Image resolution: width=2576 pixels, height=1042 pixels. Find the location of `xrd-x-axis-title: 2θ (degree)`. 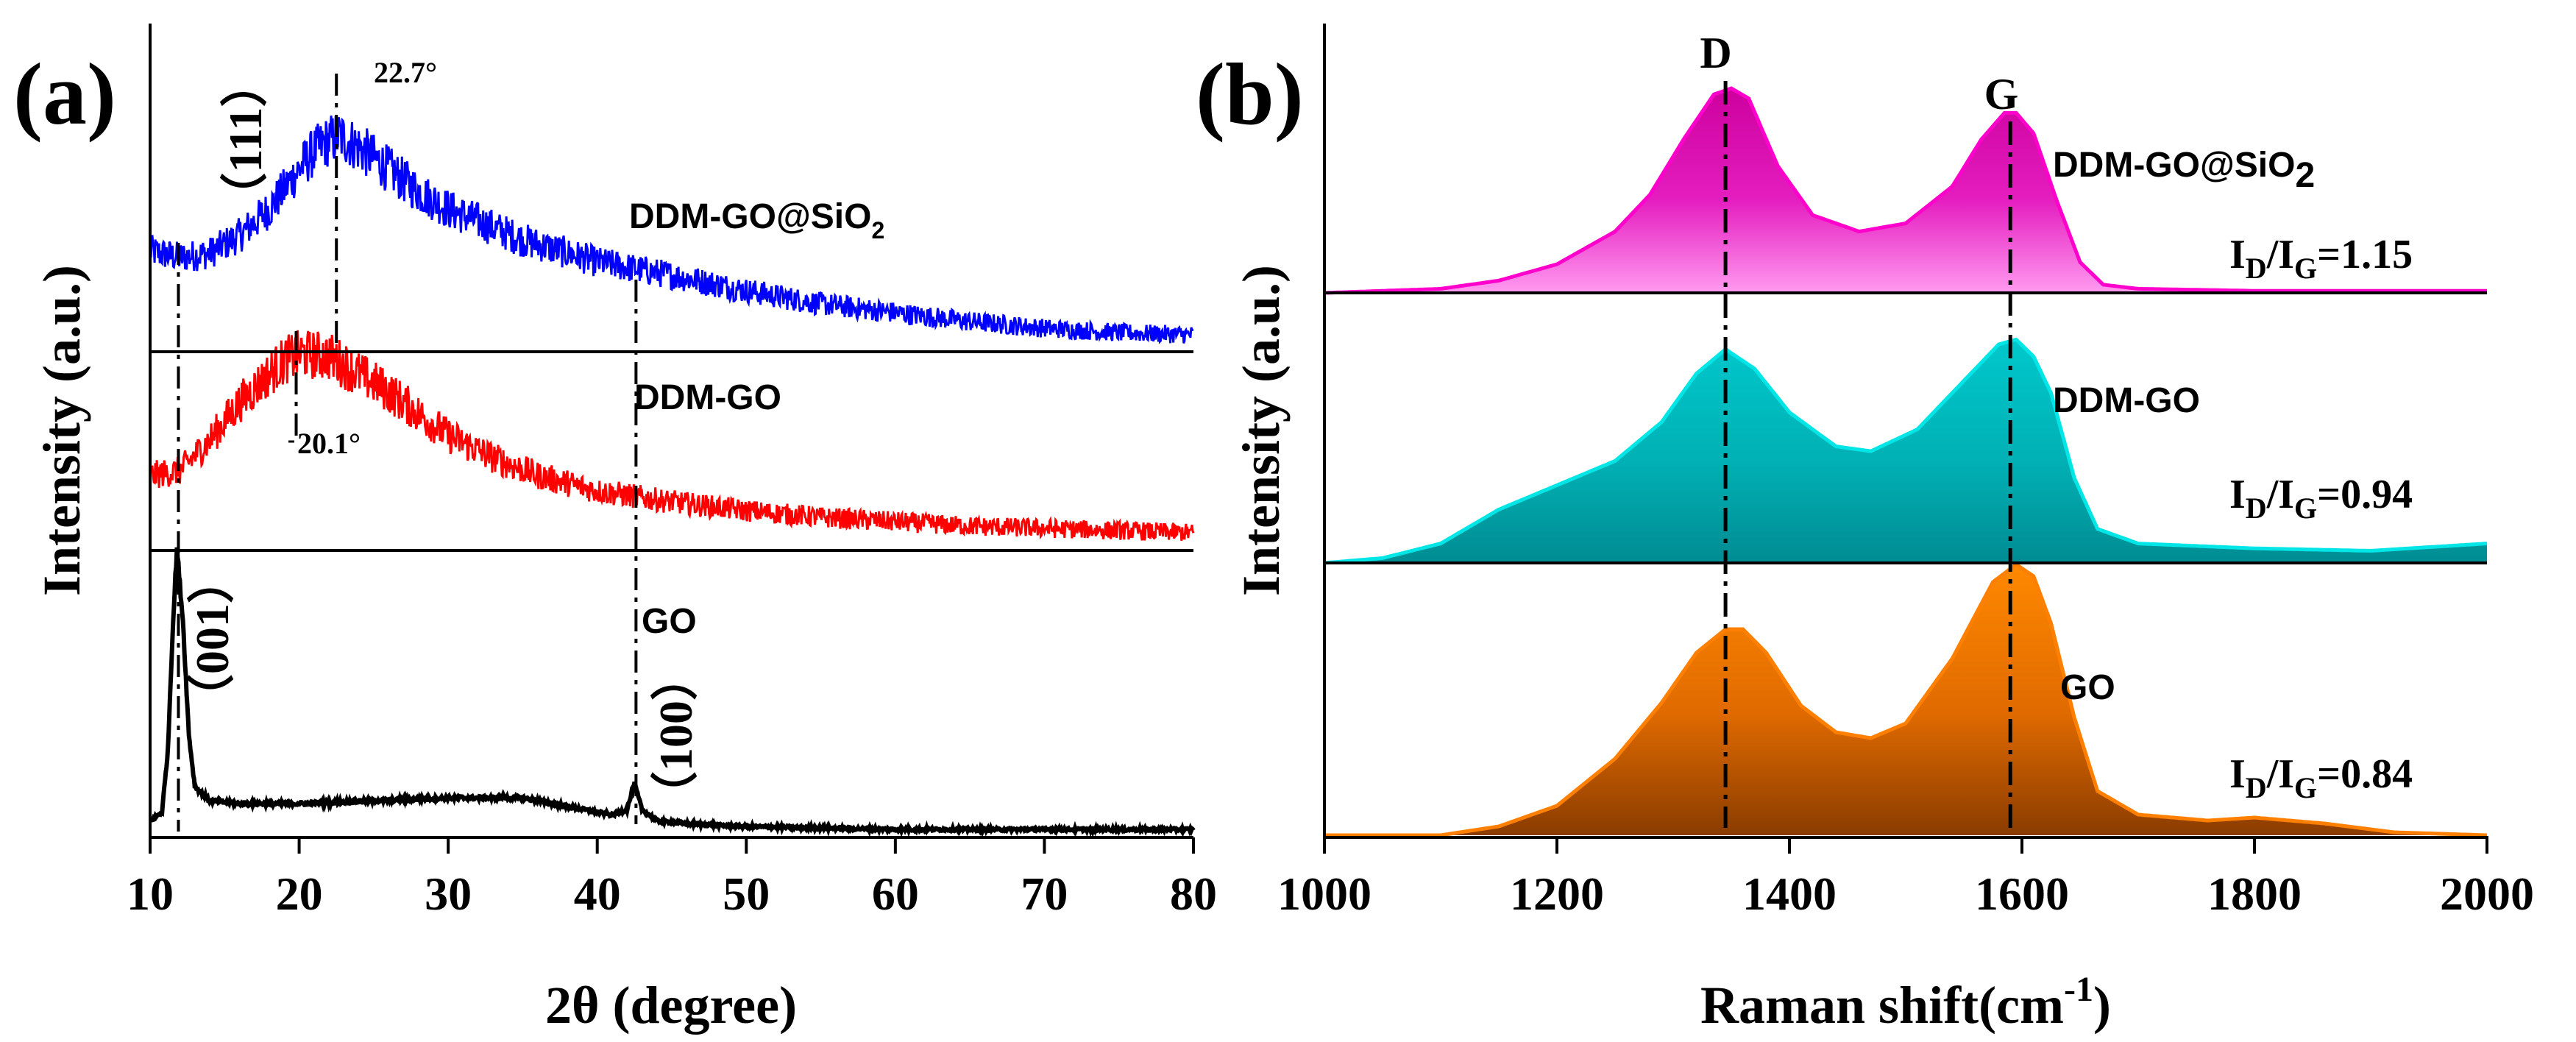

xrd-x-axis-title: 2θ (degree) is located at coordinates (671, 1005).